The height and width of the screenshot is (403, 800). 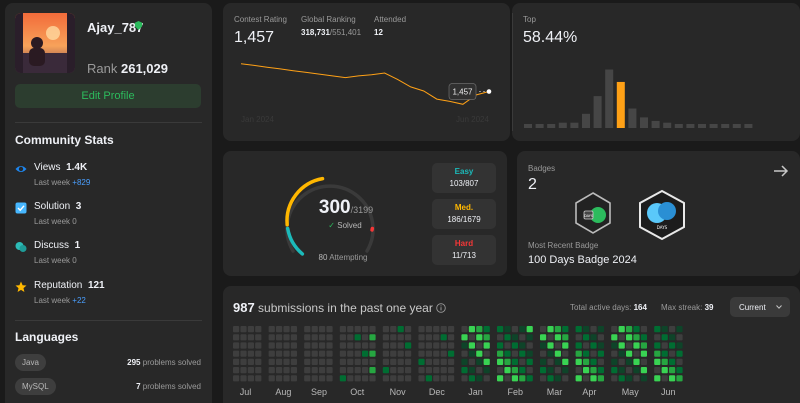 What do you see at coordinates (21, 169) in the screenshot?
I see `eye-icon` at bounding box center [21, 169].